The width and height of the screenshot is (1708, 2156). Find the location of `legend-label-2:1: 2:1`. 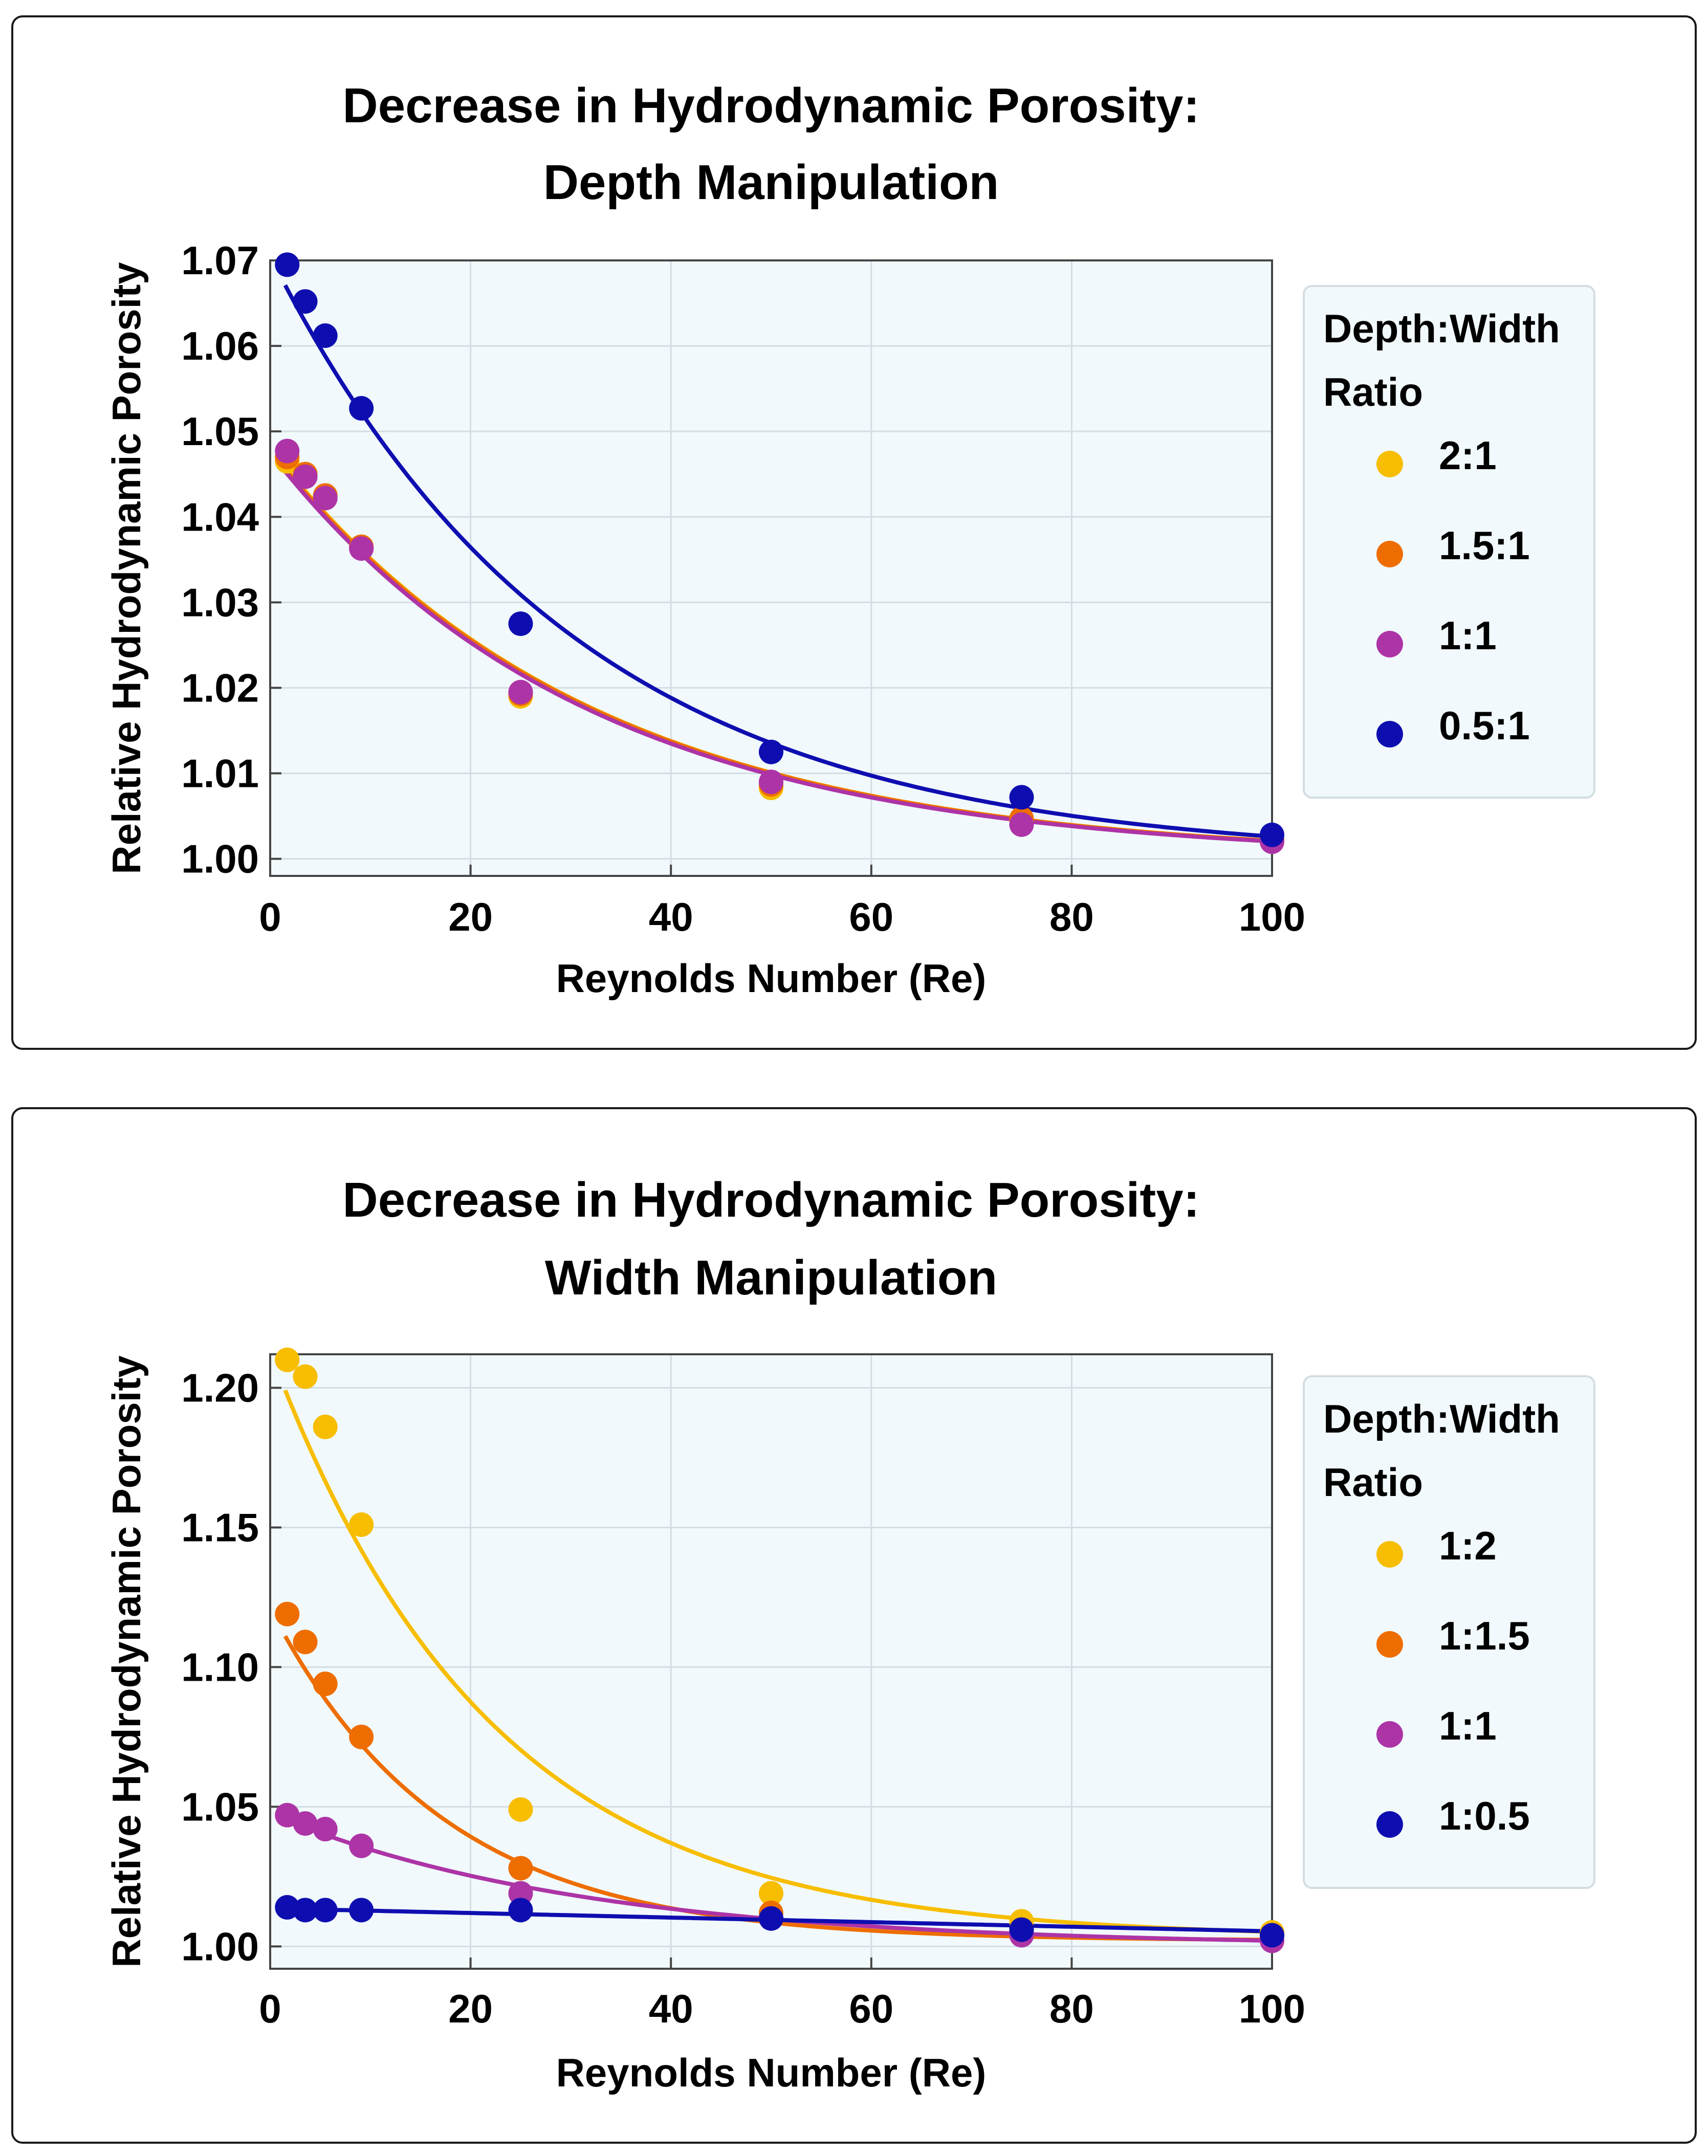

legend-label-2:1: 2:1 is located at coordinates (1468, 456).